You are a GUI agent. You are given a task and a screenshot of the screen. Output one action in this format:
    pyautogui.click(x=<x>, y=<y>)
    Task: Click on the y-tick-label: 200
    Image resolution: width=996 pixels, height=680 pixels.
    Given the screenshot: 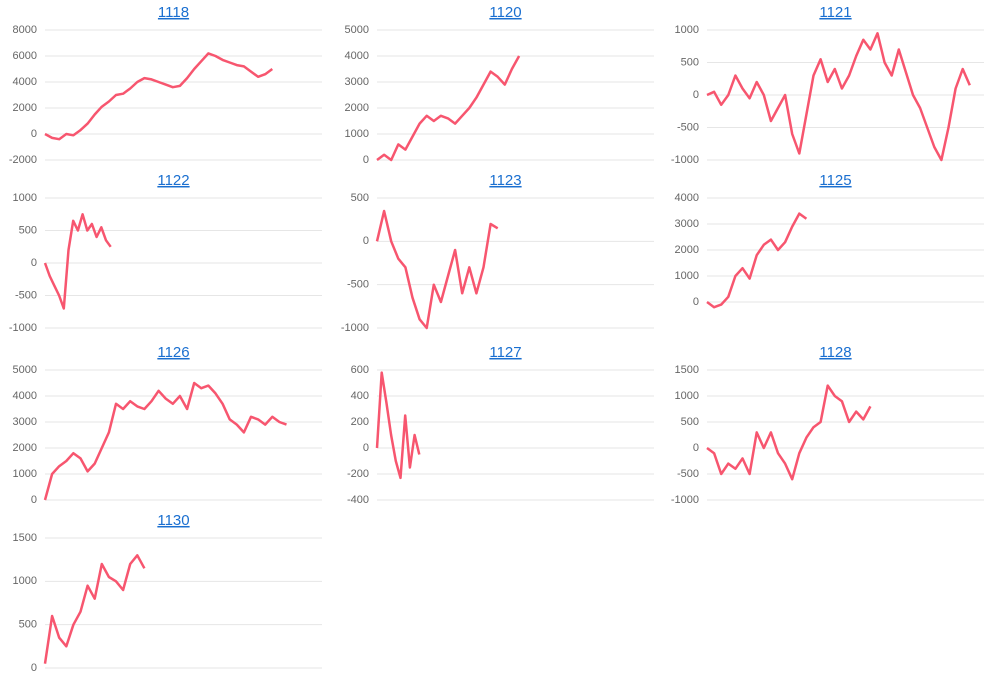 What is the action you would take?
    pyautogui.click(x=360, y=422)
    